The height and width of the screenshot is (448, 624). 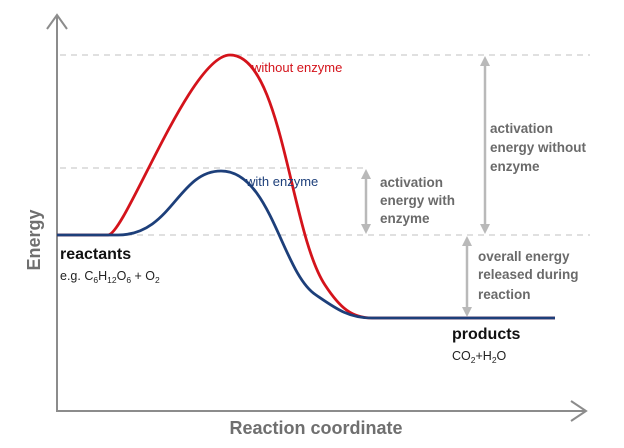 What do you see at coordinates (322, 411) in the screenshot?
I see `x-axis` at bounding box center [322, 411].